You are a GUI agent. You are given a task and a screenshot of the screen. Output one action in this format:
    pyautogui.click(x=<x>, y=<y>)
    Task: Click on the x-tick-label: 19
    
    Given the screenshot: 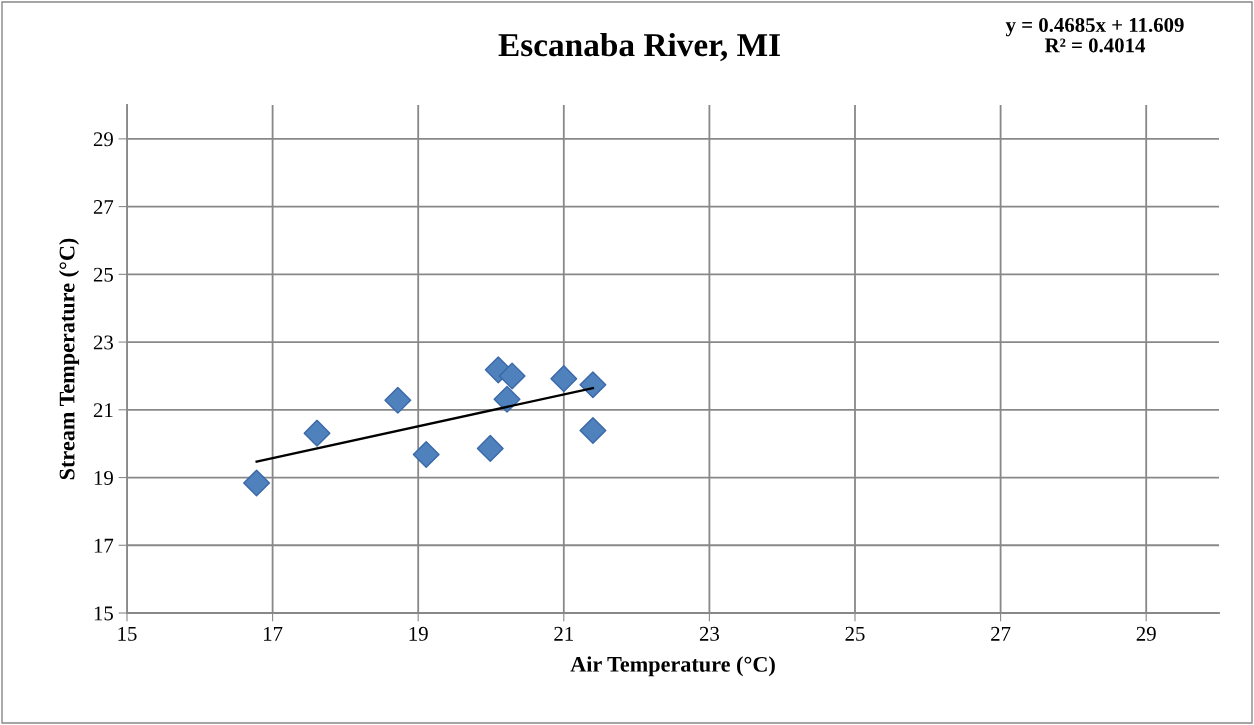 What is the action you would take?
    pyautogui.click(x=418, y=633)
    